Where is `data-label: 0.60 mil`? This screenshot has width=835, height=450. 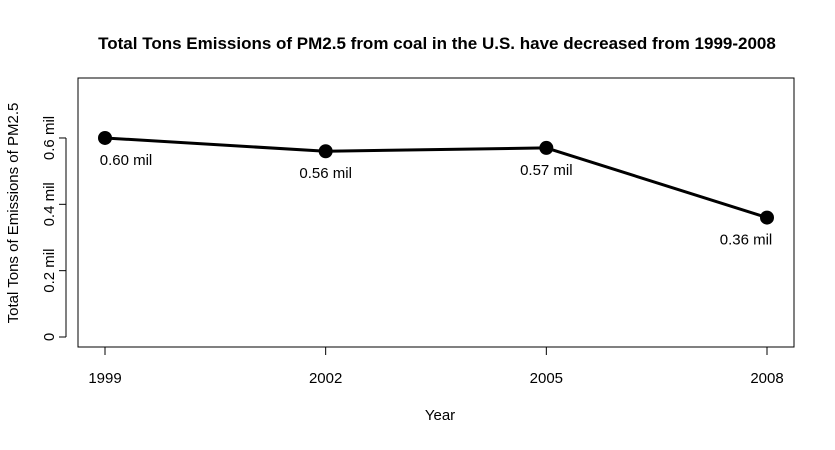 data-label: 0.60 mil is located at coordinates (126, 160).